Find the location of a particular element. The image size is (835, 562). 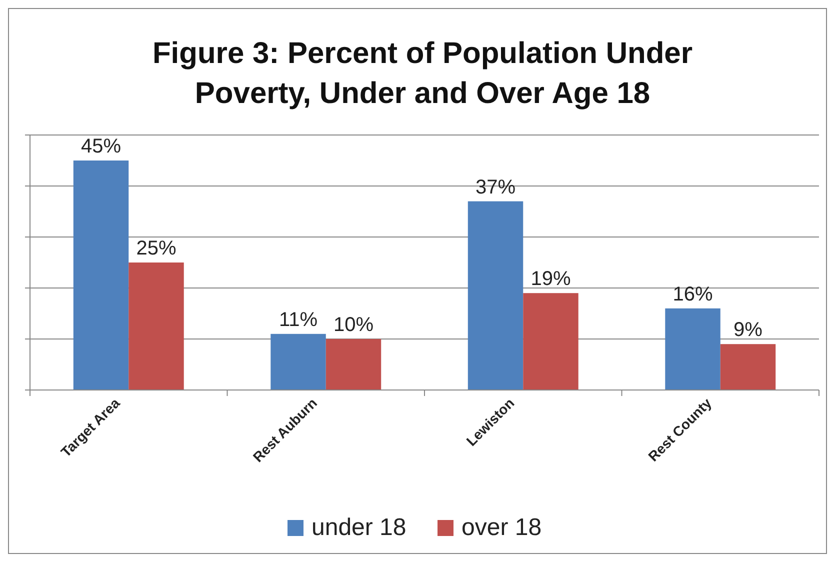

legend-label: over 18 is located at coordinates (502, 527).